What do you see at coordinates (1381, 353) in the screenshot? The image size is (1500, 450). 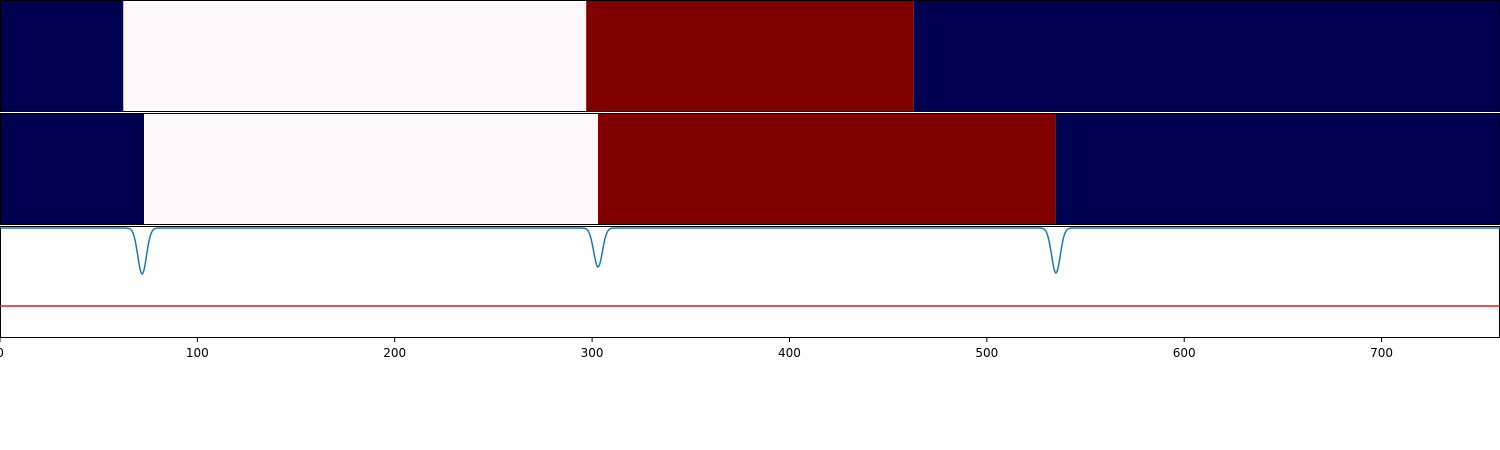 I see `x-tick-label-700: 700` at bounding box center [1381, 353].